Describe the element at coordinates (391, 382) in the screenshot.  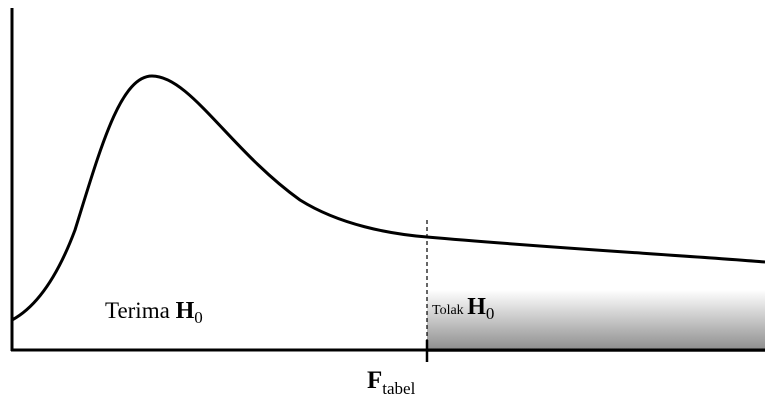
I see `critical-label: Ftabel` at that location.